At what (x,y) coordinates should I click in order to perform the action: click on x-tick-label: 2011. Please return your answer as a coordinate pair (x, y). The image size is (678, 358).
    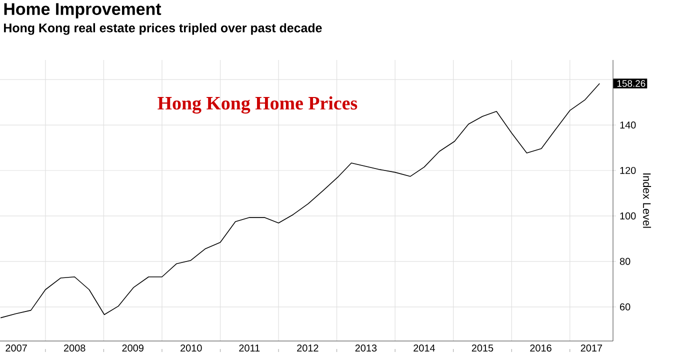
    Looking at the image, I should click on (249, 348).